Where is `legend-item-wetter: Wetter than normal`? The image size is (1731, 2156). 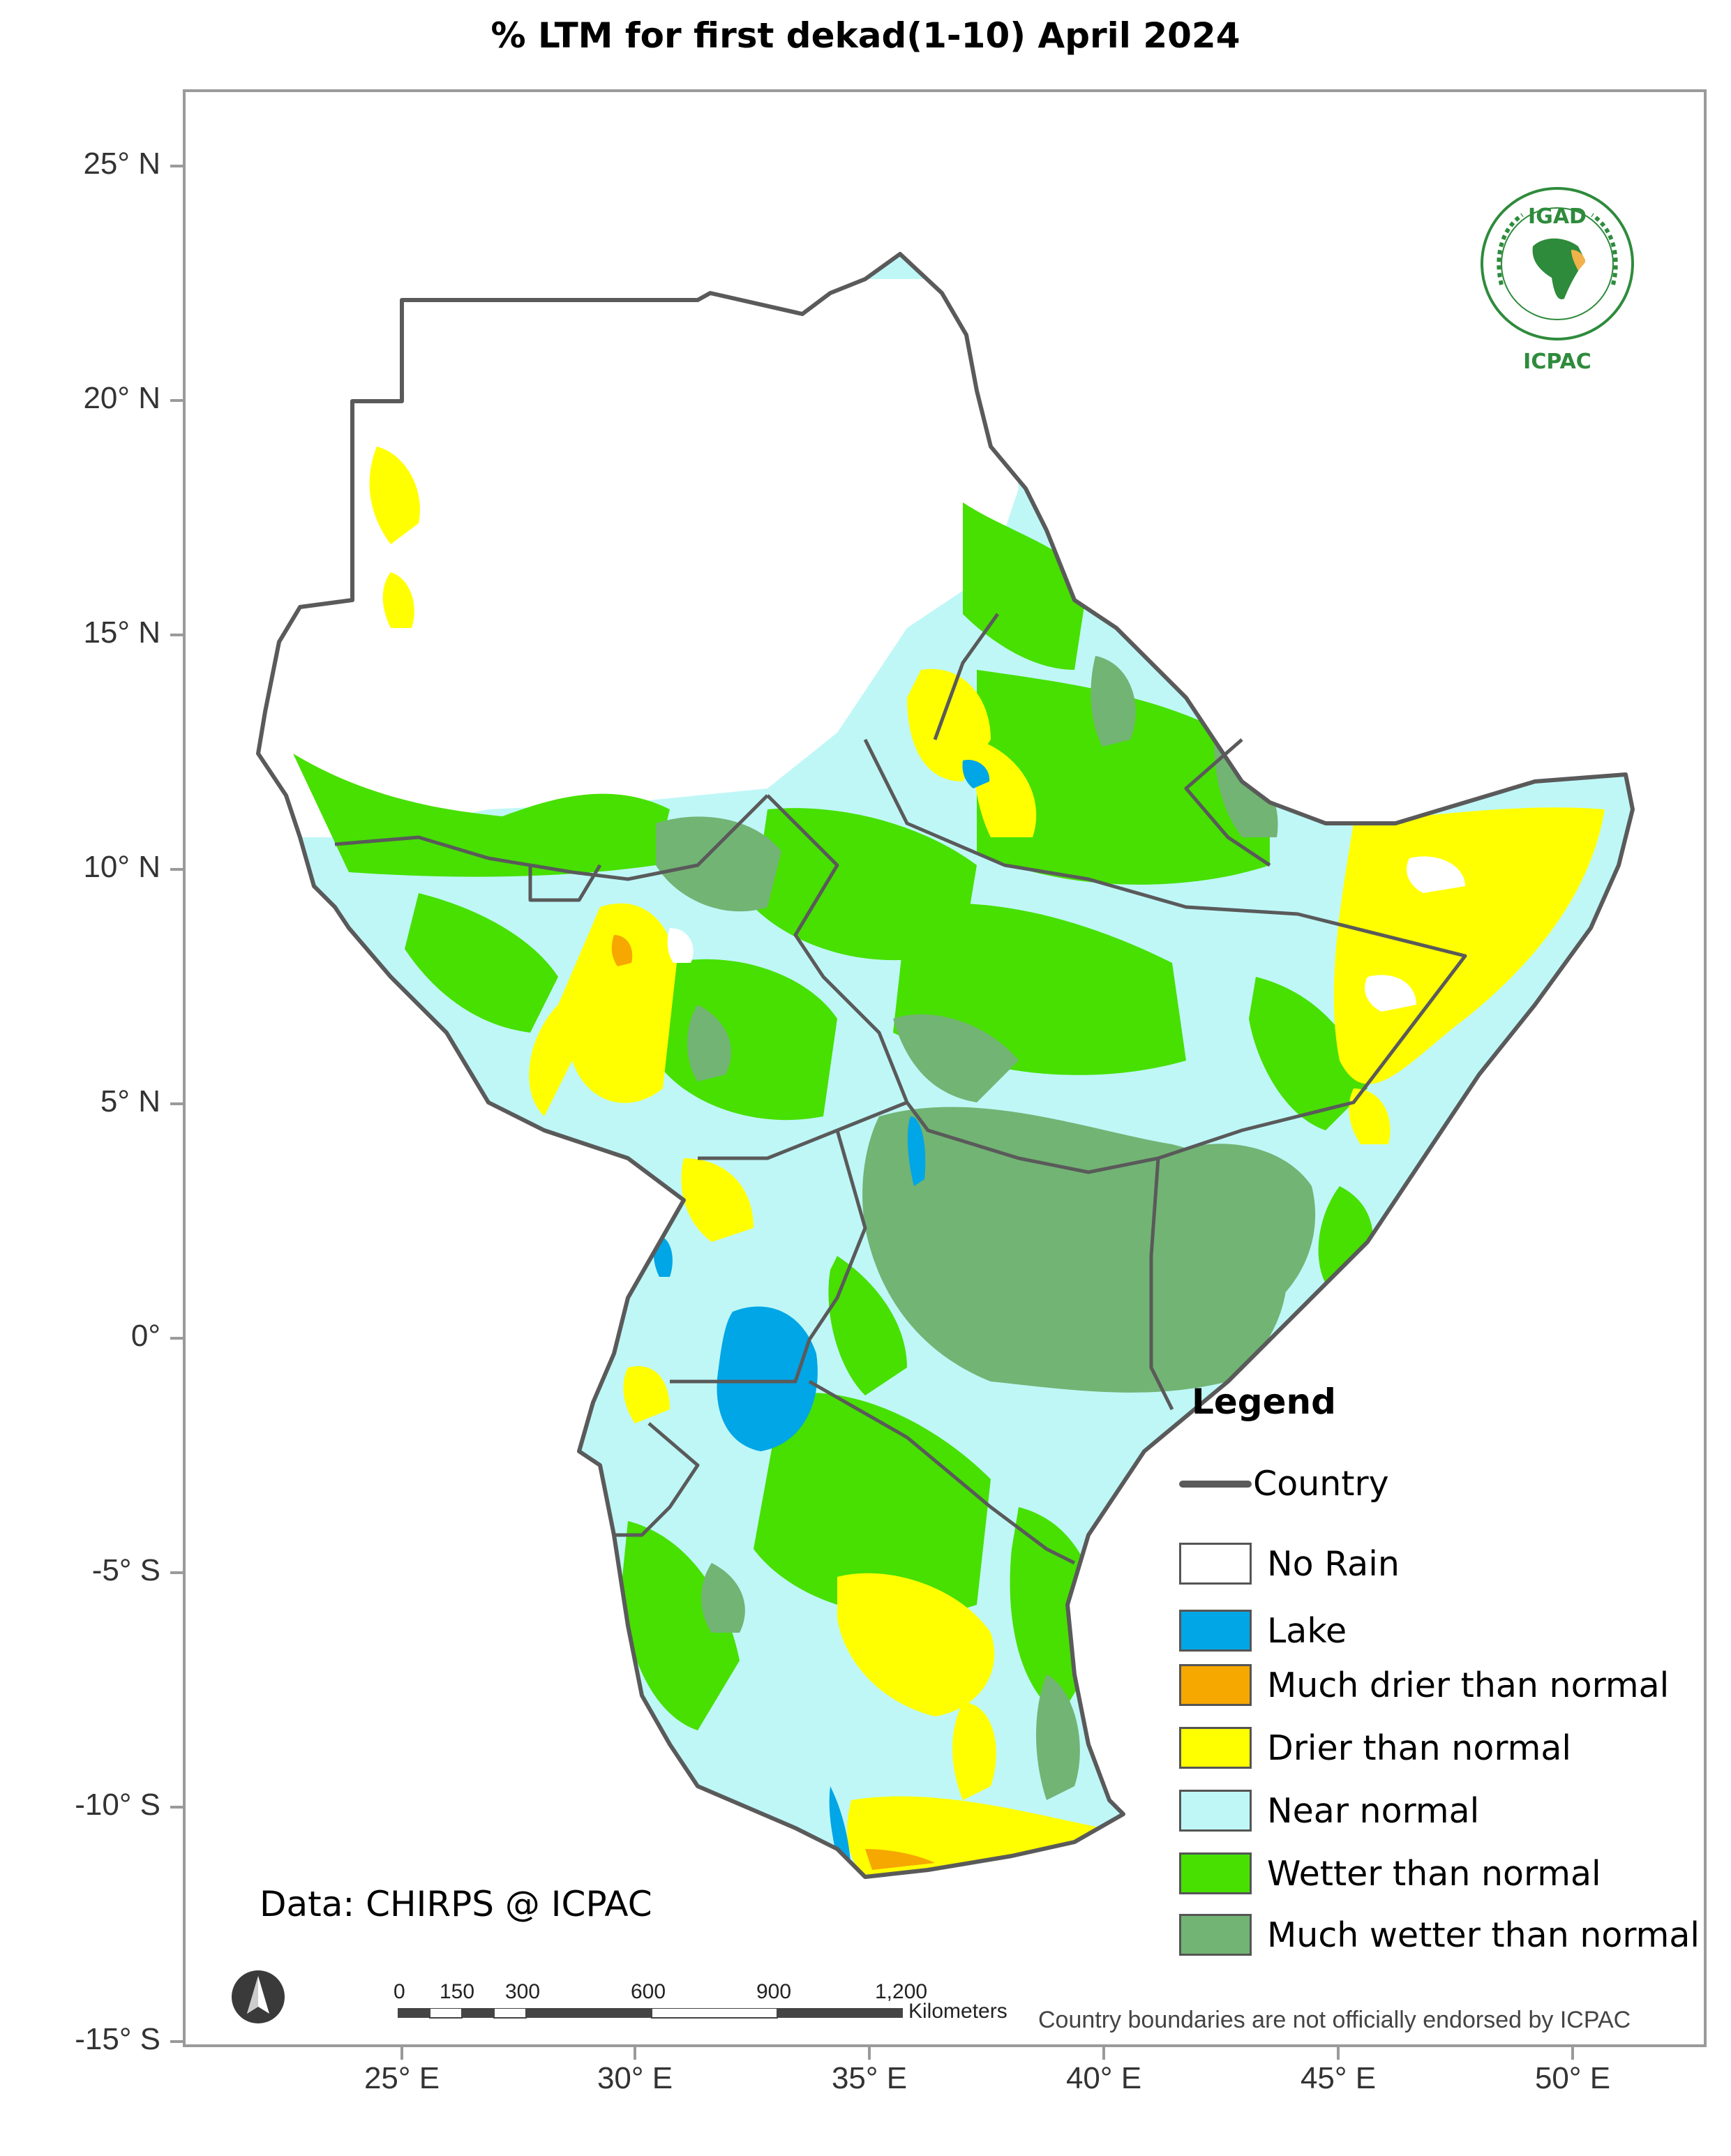 legend-item-wetter: Wetter than normal is located at coordinates (1390, 1874).